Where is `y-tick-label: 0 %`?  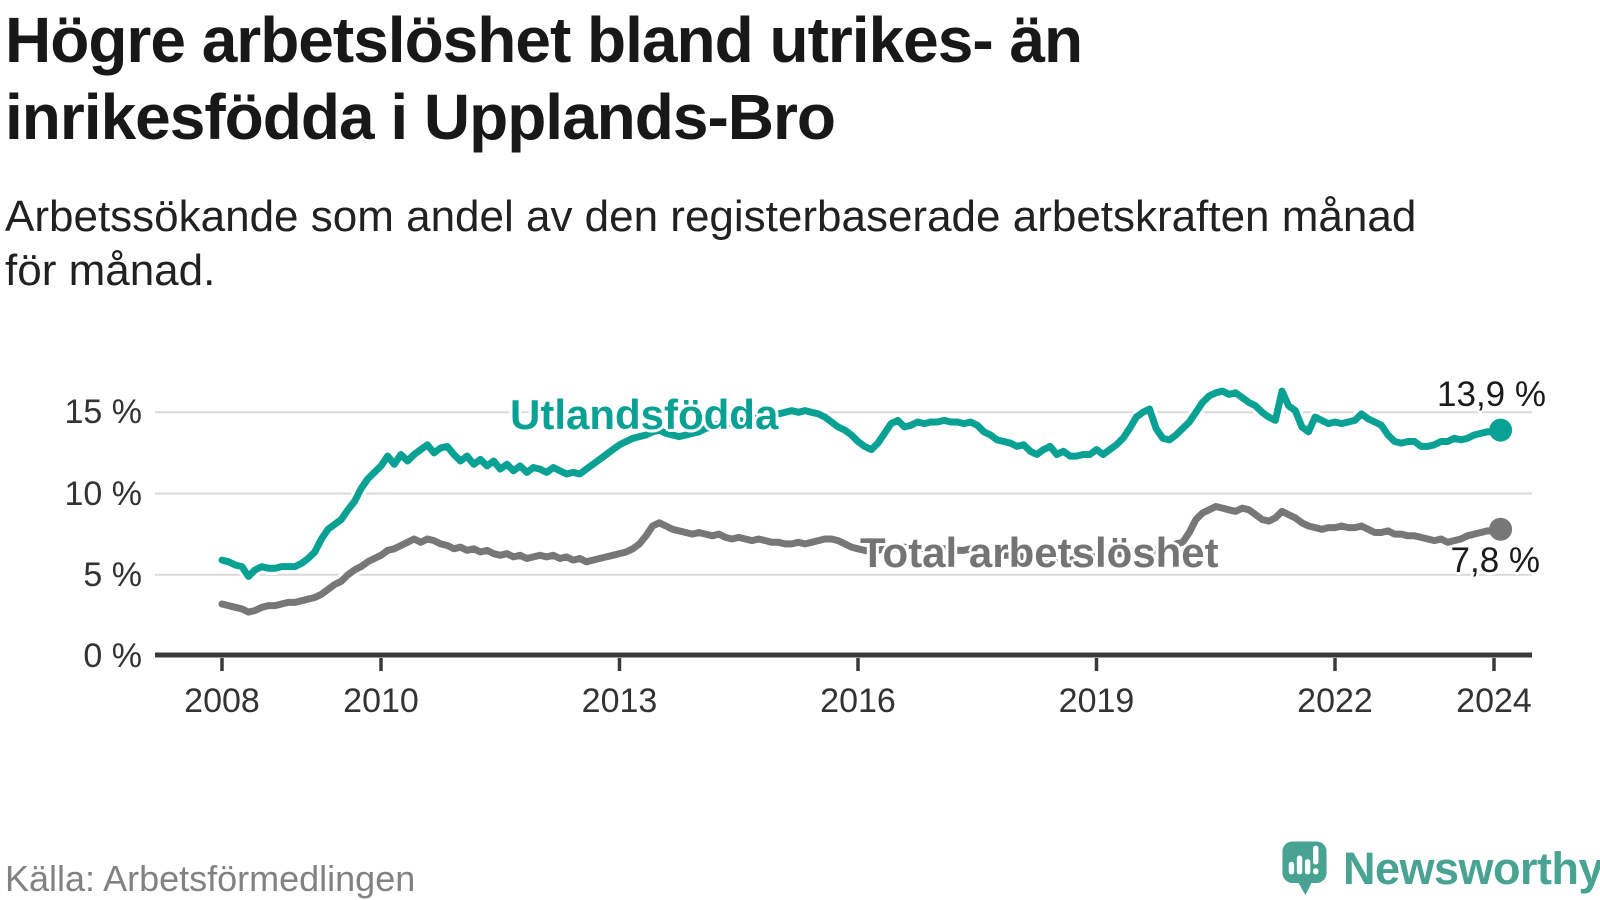 y-tick-label: 0 % is located at coordinates (112, 656).